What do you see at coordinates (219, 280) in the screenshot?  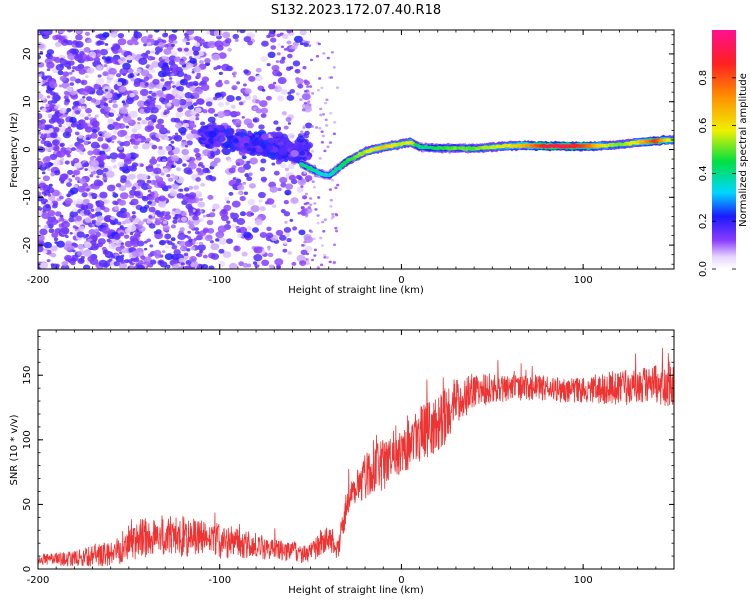 I see `x-tick-label: -100` at bounding box center [219, 280].